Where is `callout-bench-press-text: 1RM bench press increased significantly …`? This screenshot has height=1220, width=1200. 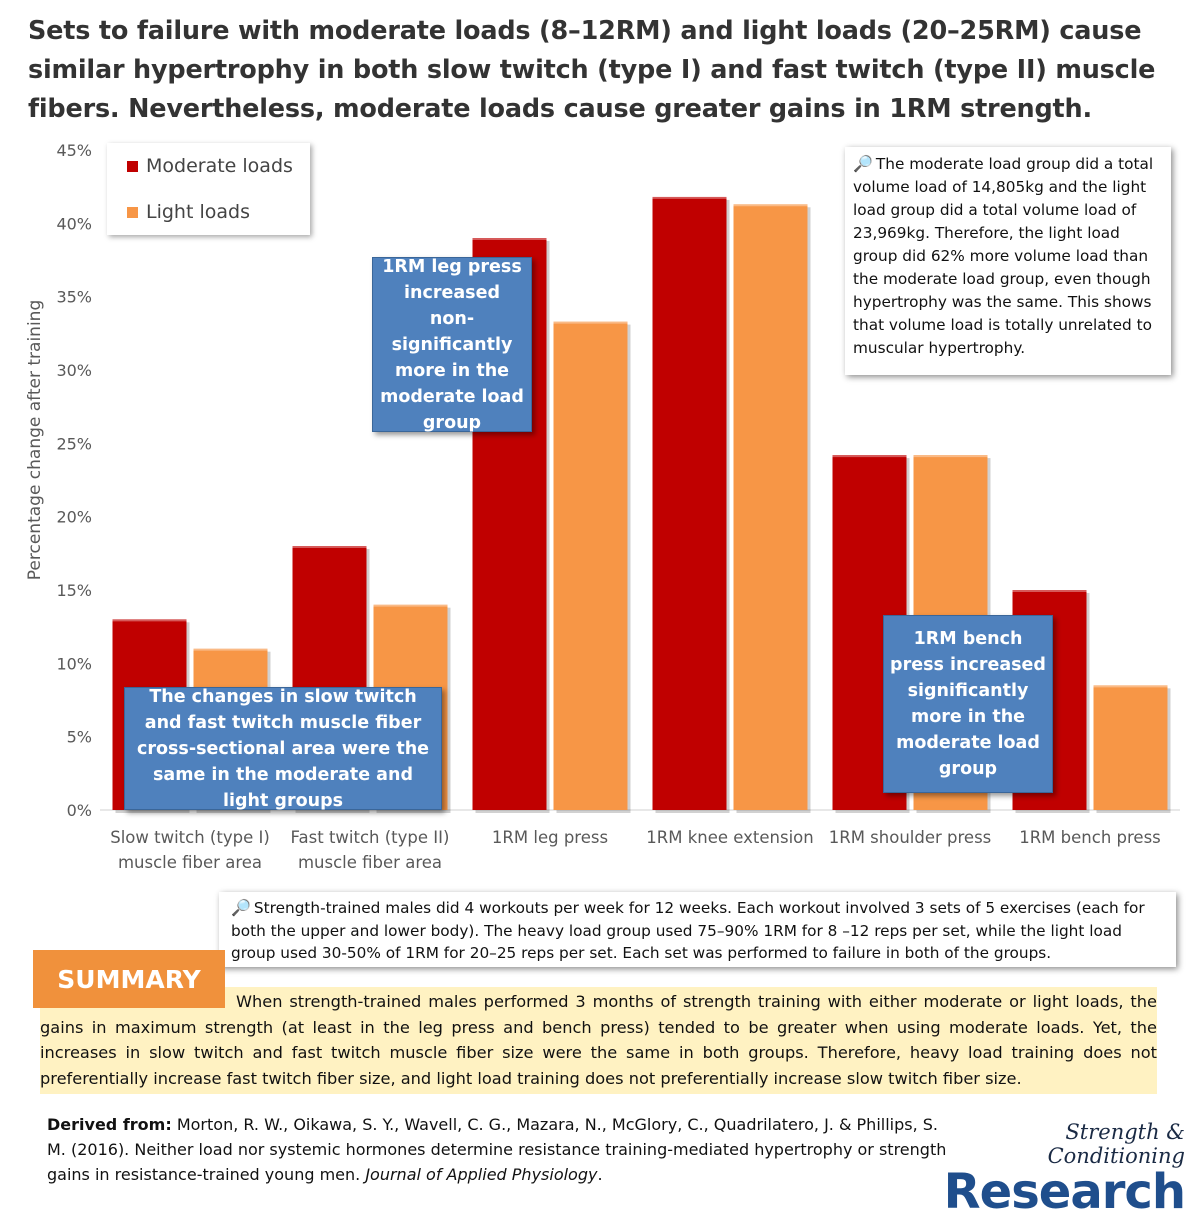
callout-bench-press-text: 1RM bench press increased significantly … is located at coordinates (968, 704).